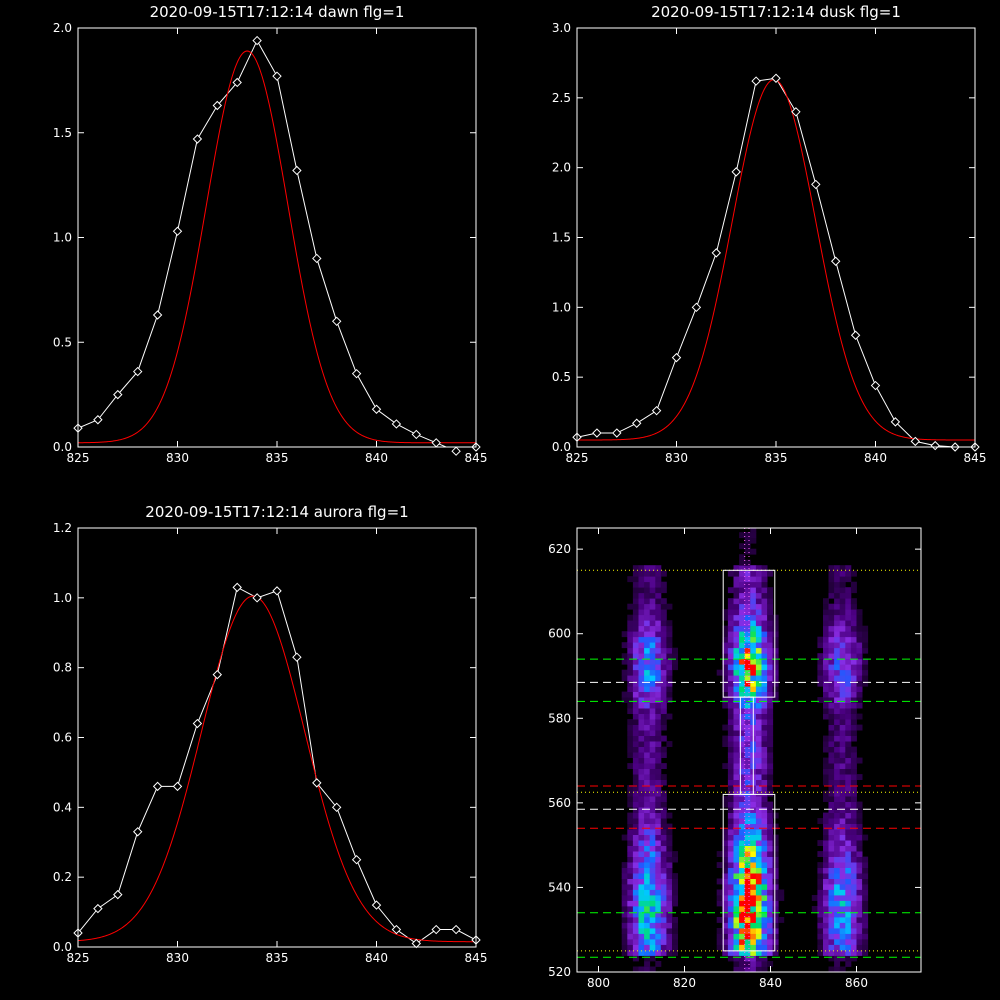 The image size is (1000, 1000). Describe the element at coordinates (561, 447) in the screenshot. I see `y-tick-label: 0.0` at that location.